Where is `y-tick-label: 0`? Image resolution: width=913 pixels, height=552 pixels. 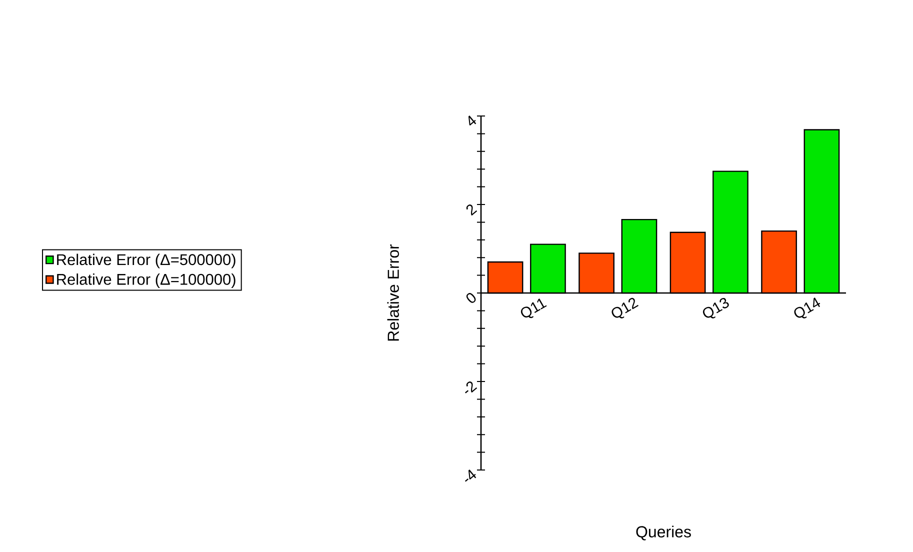
y-tick-label: 0 is located at coordinates (471, 298).